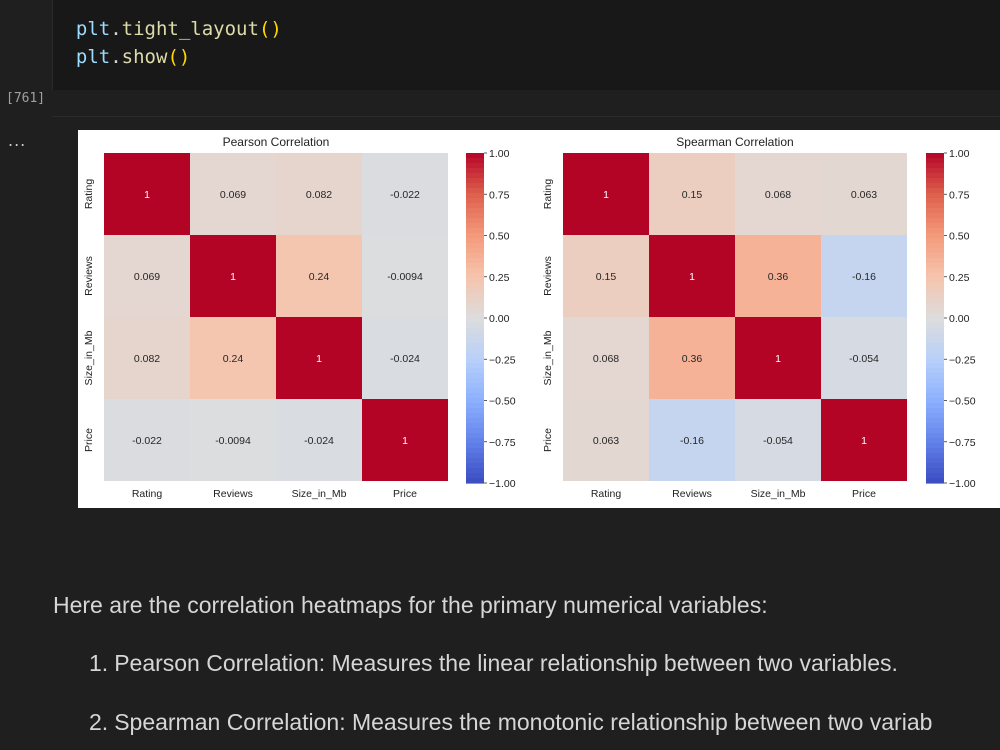  What do you see at coordinates (276, 142) in the screenshot?
I see `chart-title: Pearson Correlation` at bounding box center [276, 142].